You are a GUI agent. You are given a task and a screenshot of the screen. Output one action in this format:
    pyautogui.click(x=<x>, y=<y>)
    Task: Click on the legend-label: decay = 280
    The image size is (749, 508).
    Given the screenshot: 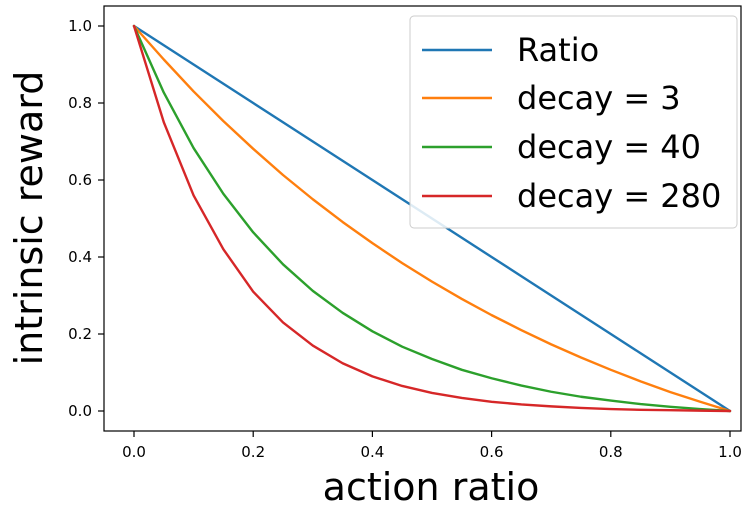 What is the action you would take?
    pyautogui.click(x=619, y=196)
    